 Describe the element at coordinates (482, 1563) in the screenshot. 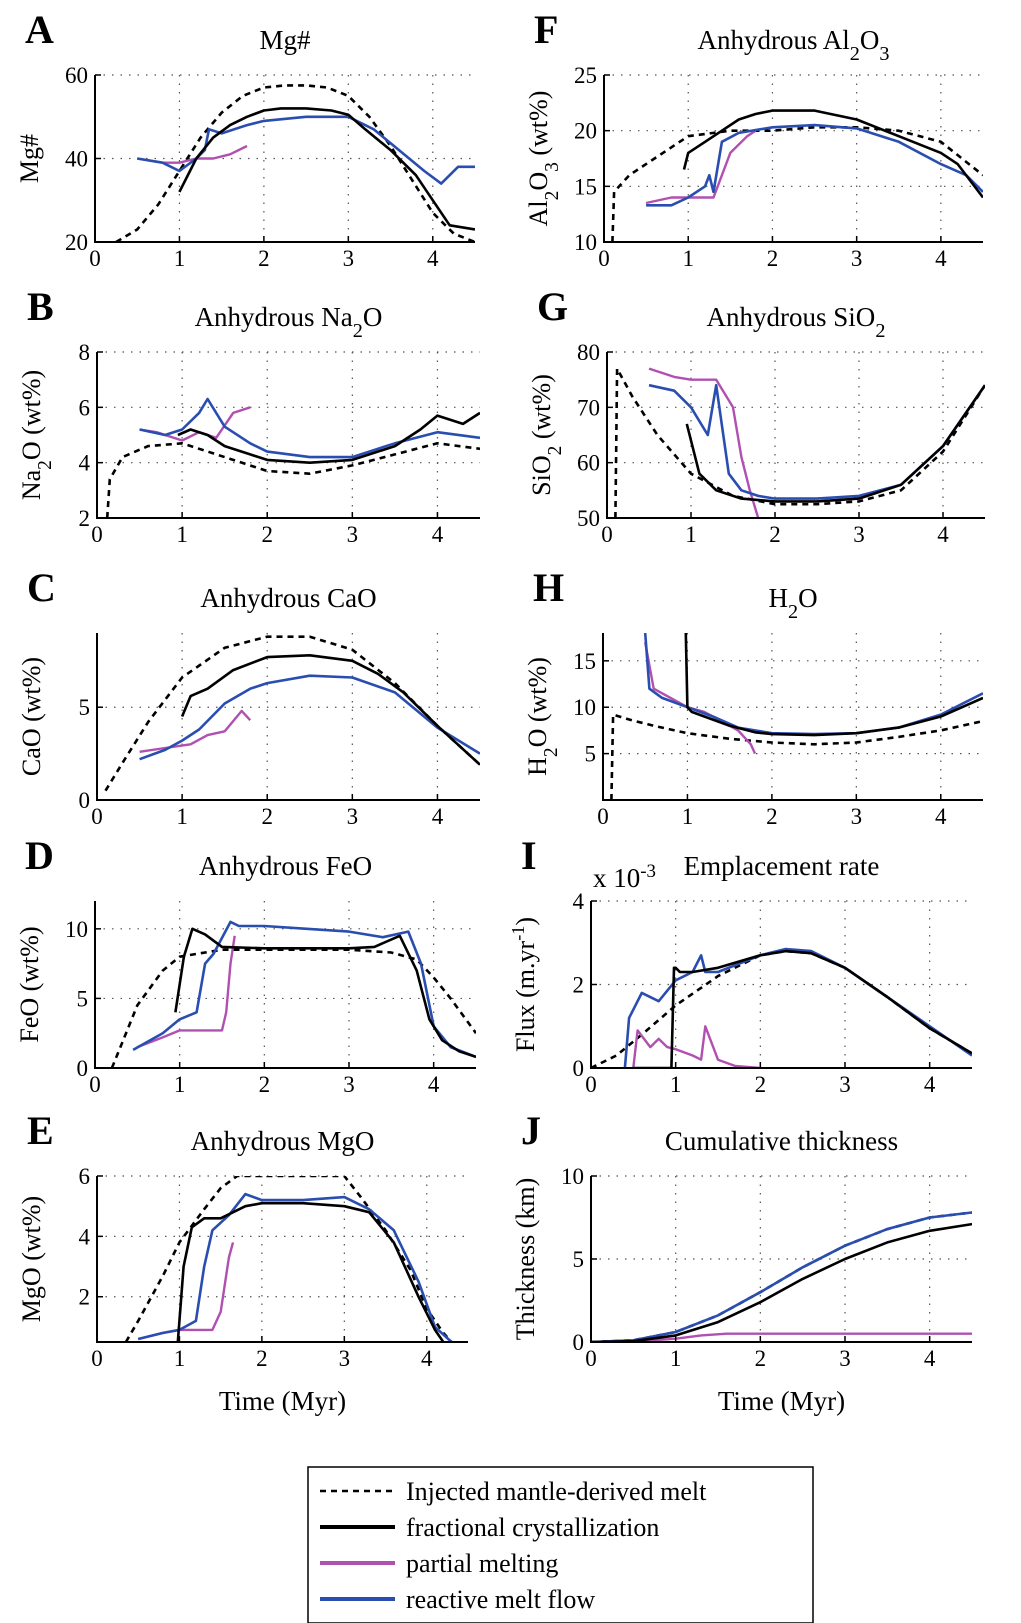

I see `legend-label: partial melting` at that location.